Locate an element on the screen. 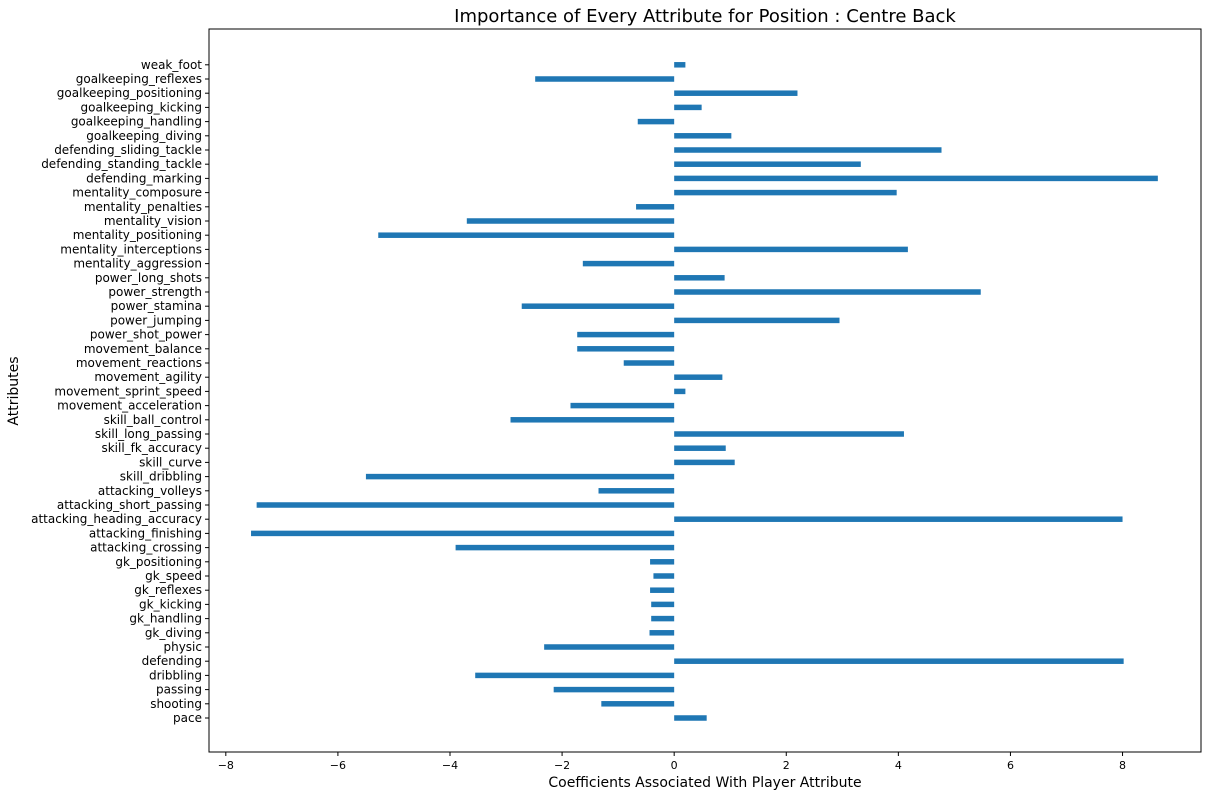 This screenshot has width=1212, height=797. category-label-mentality-vision: mentality_vision is located at coordinates (153, 221).